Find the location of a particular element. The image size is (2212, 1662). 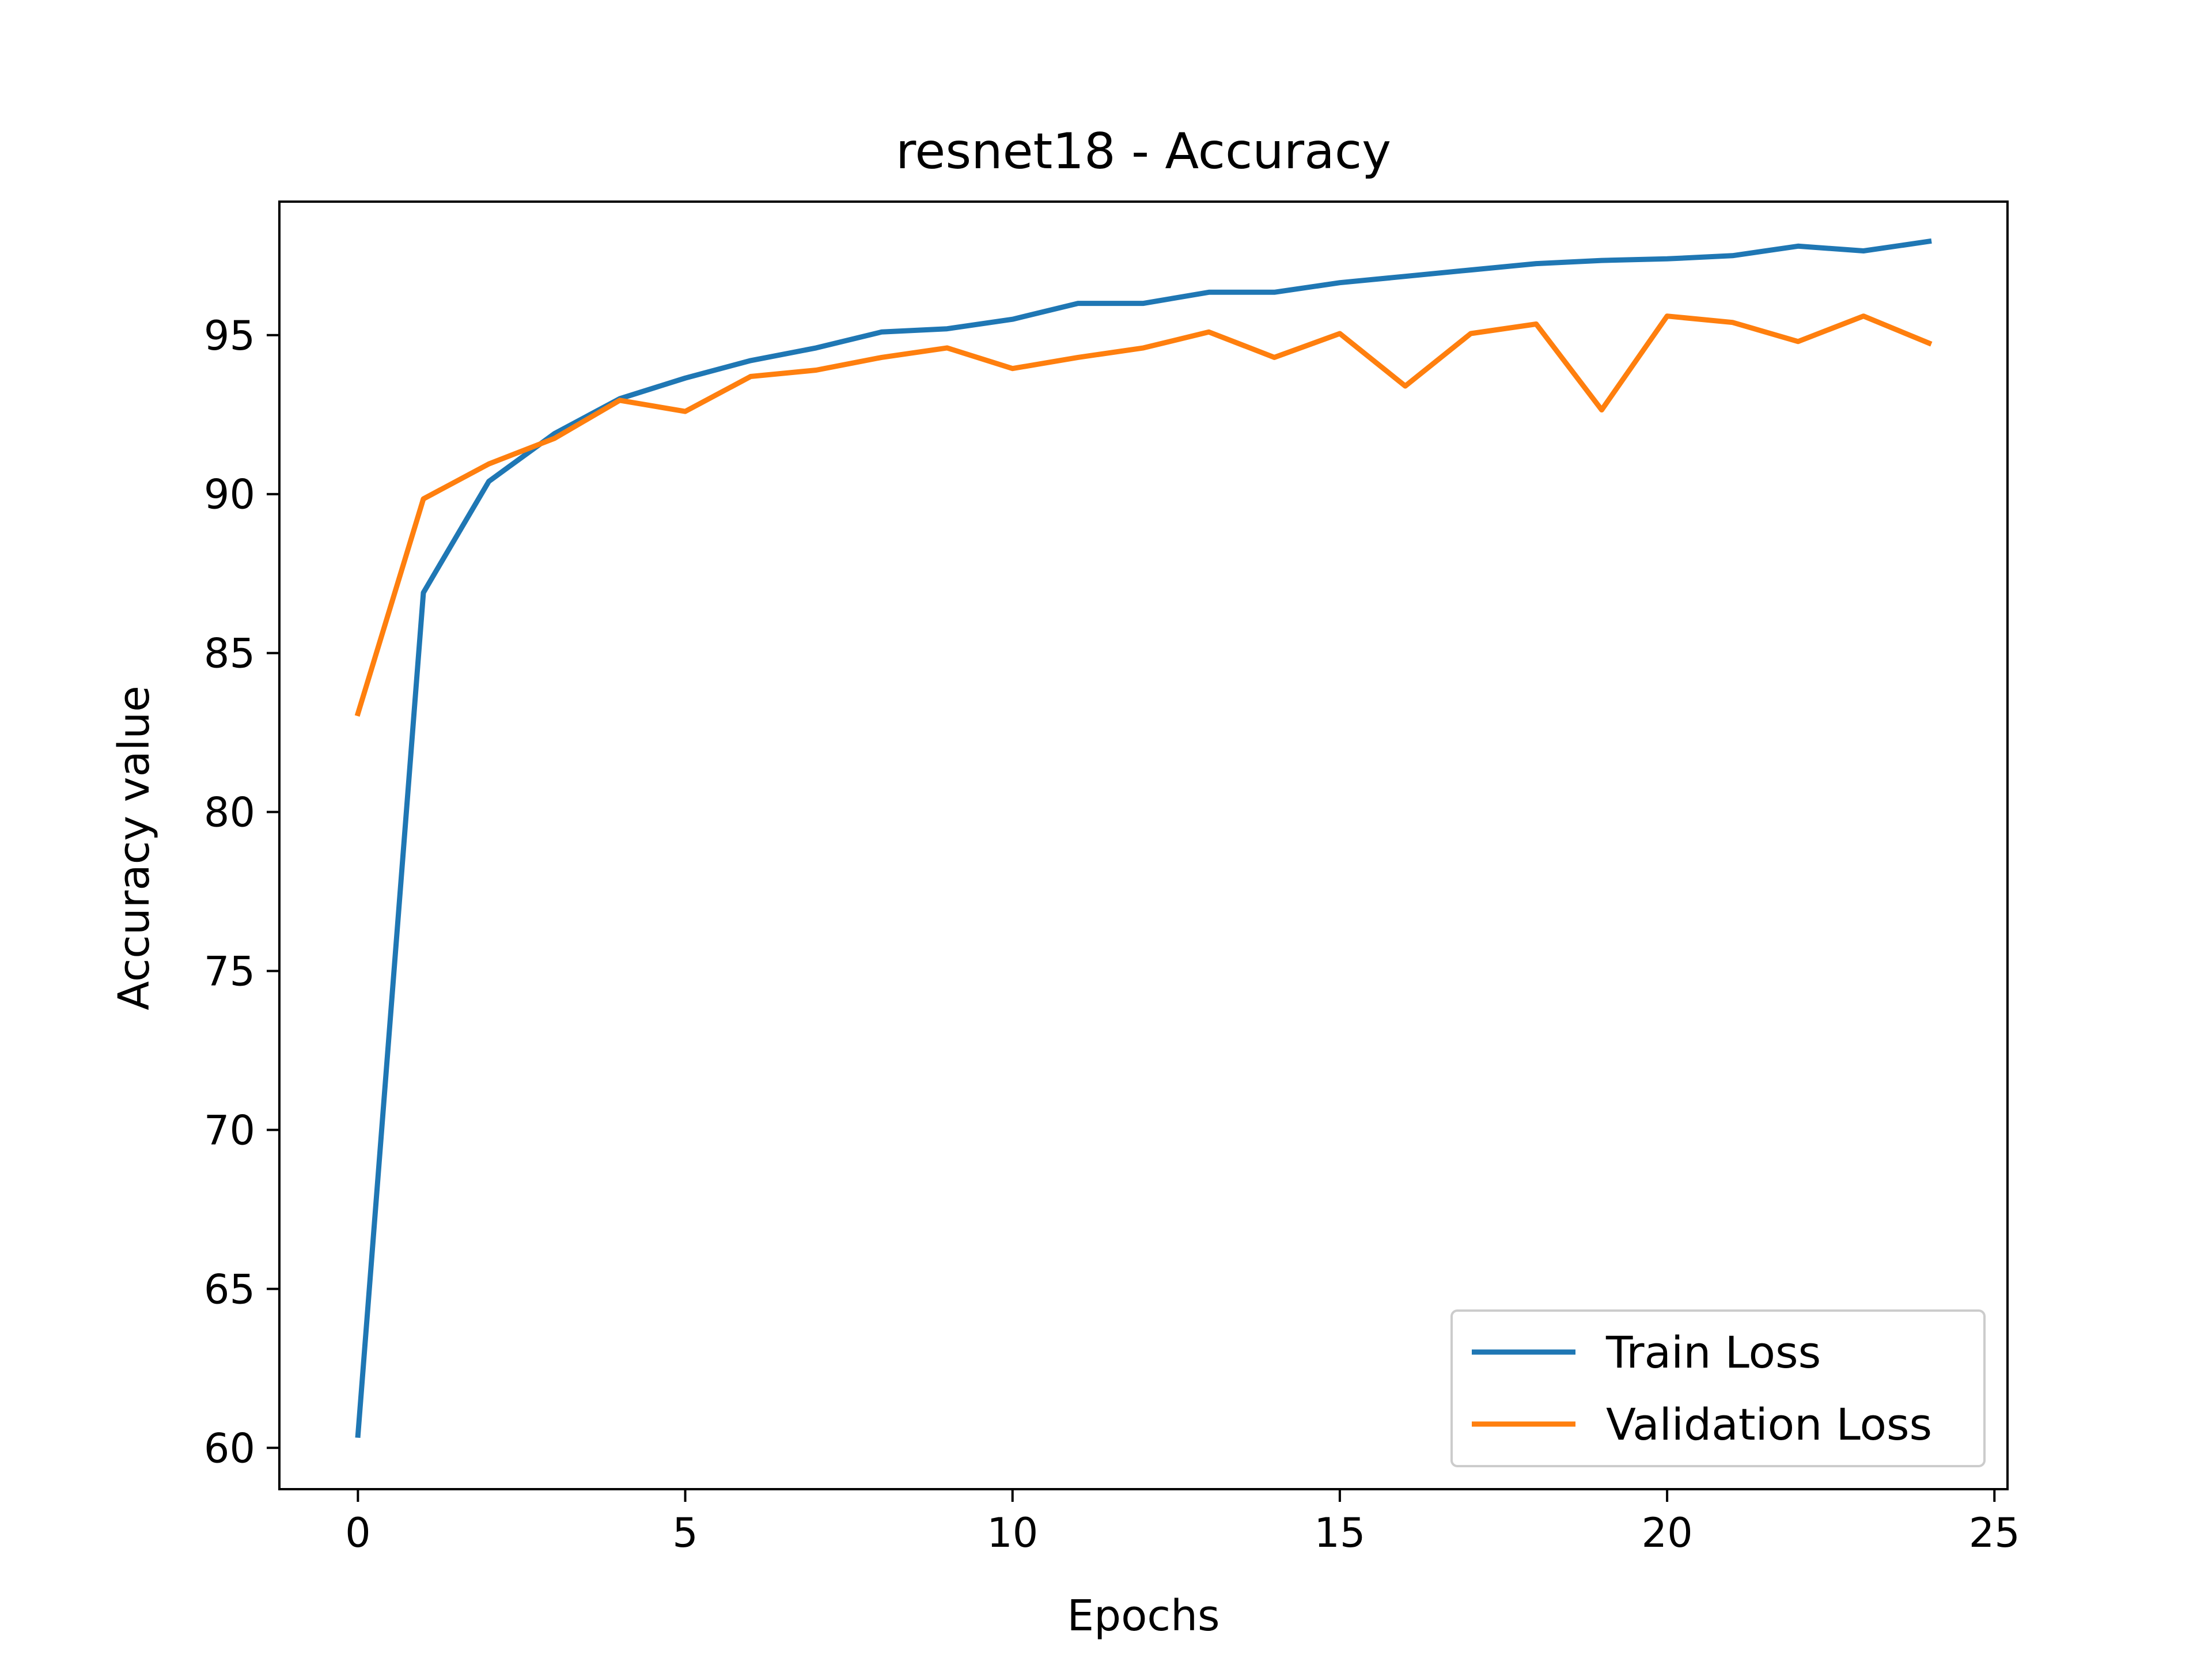

x-tick-label: 0 is located at coordinates (358, 1533).